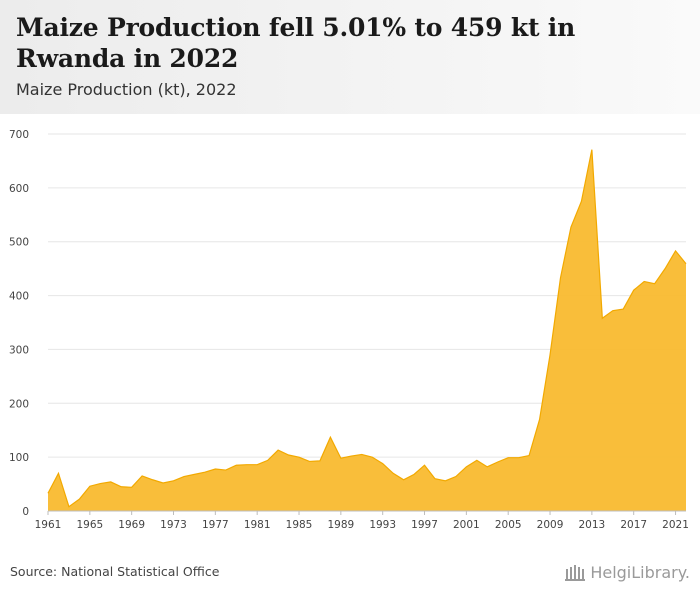  Describe the element at coordinates (48, 525) in the screenshot. I see `x-tick-label: 1961` at that location.